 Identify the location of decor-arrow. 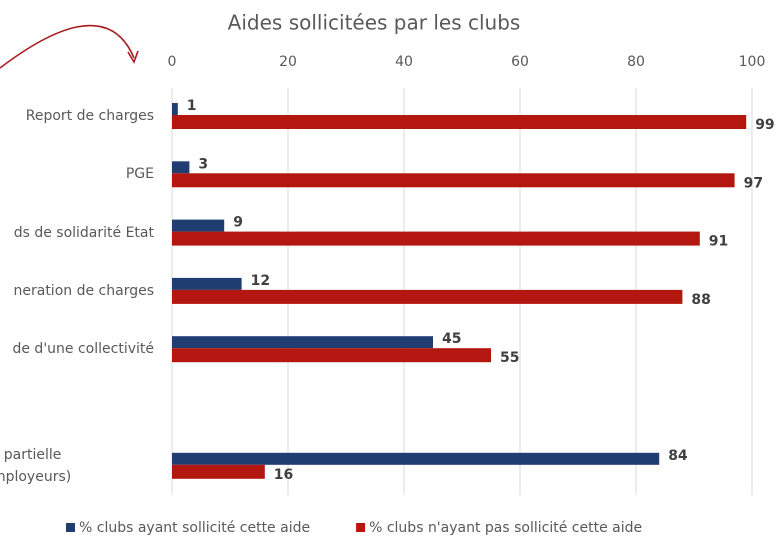
(67, 46).